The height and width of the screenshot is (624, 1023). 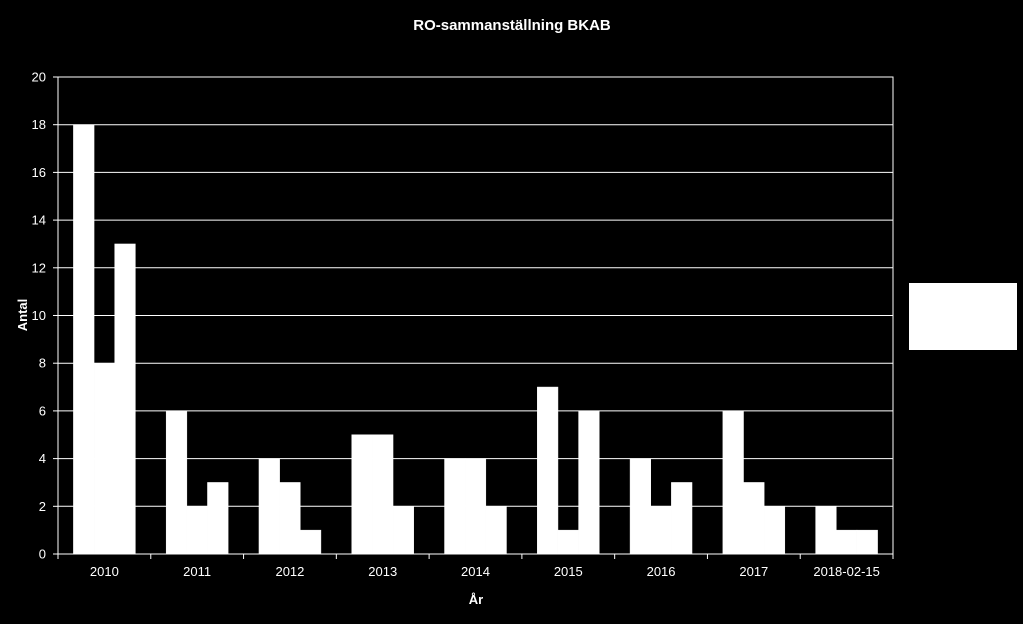 What do you see at coordinates (42, 554) in the screenshot?
I see `y-tick-label: 0` at bounding box center [42, 554].